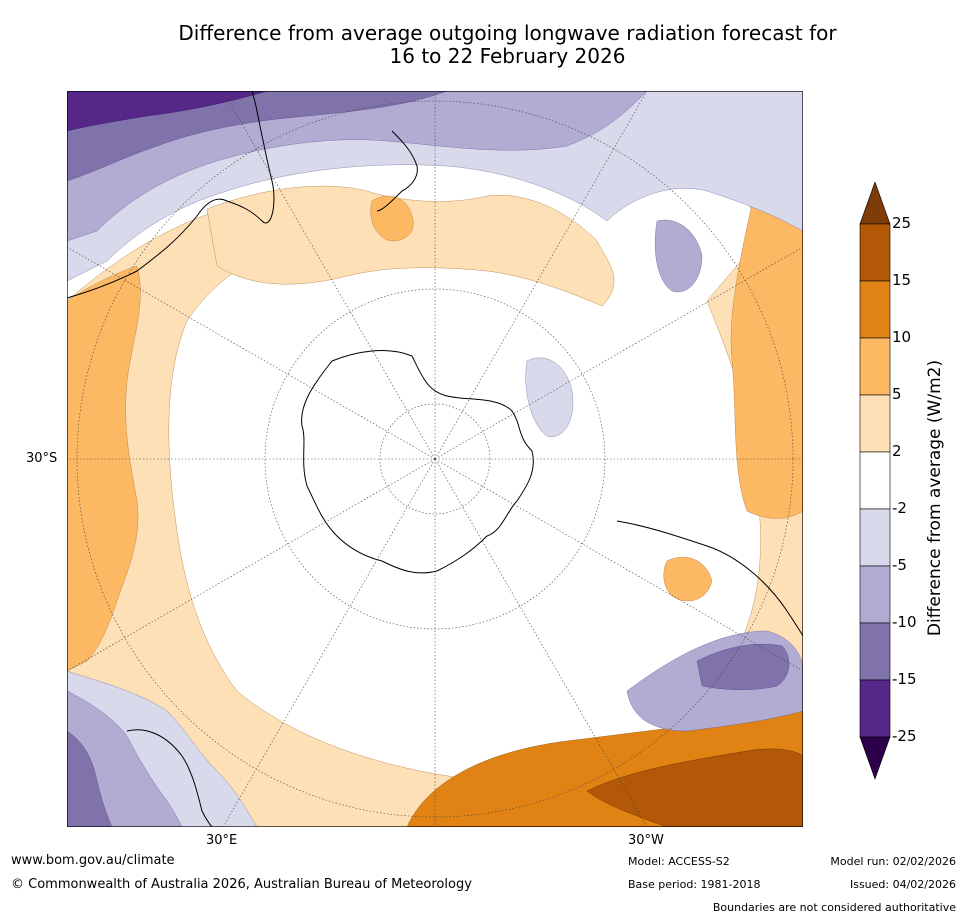  Describe the element at coordinates (899, 508) in the screenshot. I see `colorbar-tick-label: -2` at that location.